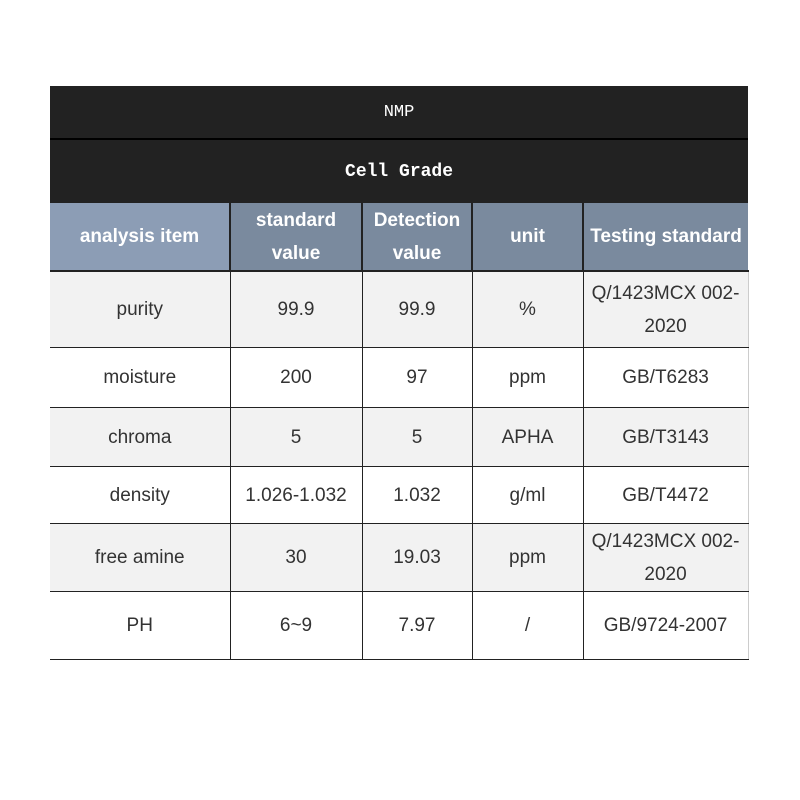 This screenshot has width=800, height=800. What do you see at coordinates (528, 237) in the screenshot?
I see `header-unit: unit` at bounding box center [528, 237].